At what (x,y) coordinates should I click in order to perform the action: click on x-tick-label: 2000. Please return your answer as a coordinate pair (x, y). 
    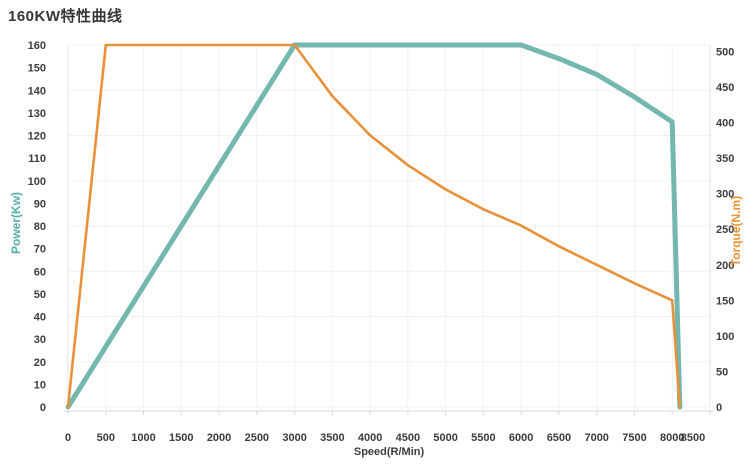
    Looking at the image, I should click on (219, 438).